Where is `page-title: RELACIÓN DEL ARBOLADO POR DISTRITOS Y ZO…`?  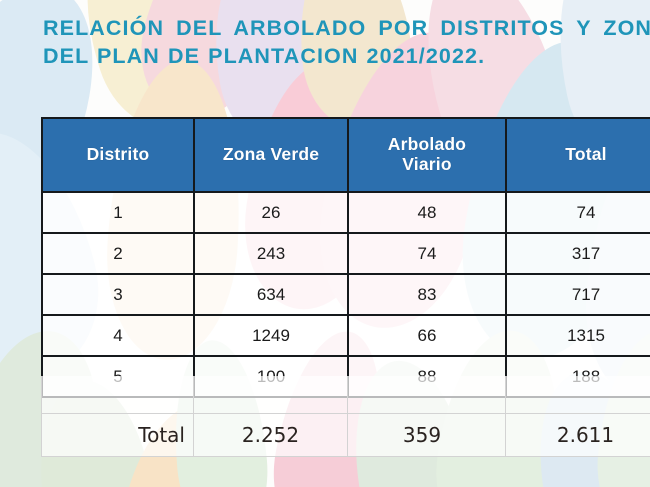 page-title: RELACIÓN DEL ARBOLADO POR DISTRITOS Y ZO… is located at coordinates (346, 42).